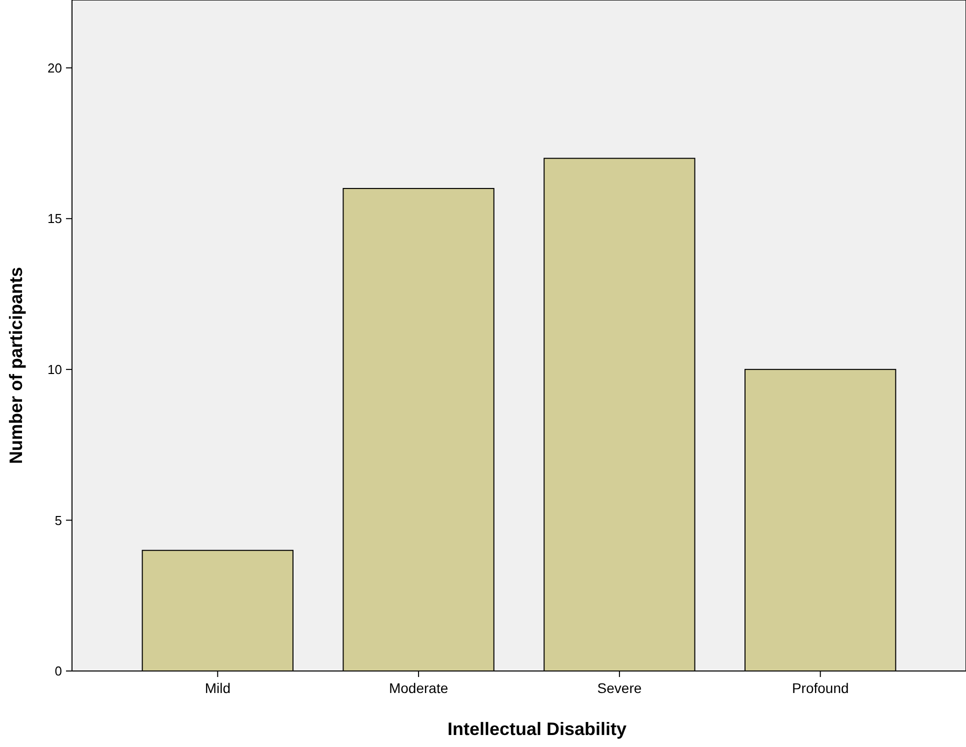  Describe the element at coordinates (55, 68) in the screenshot. I see `y-tick-label: 20` at that location.